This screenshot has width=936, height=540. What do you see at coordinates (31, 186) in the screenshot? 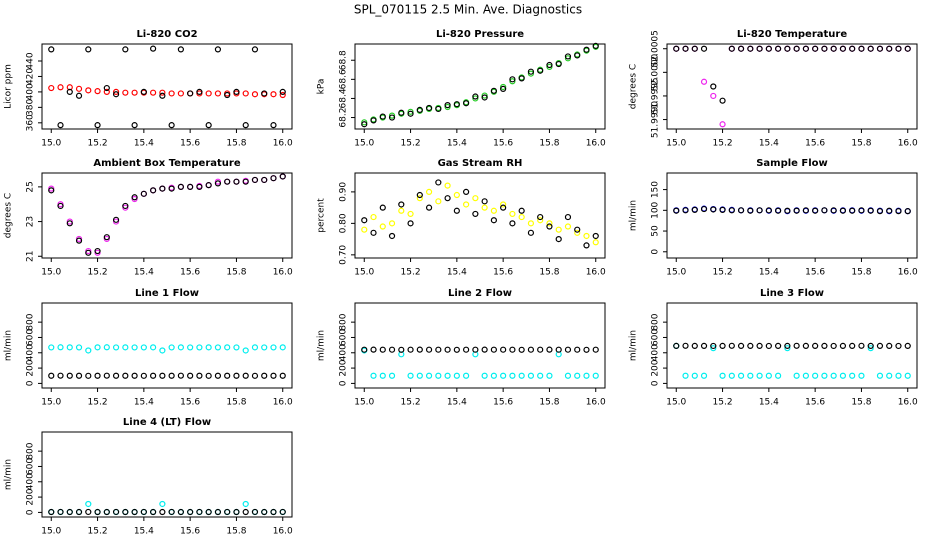
I see `y-tick-label: 25` at bounding box center [31, 186].